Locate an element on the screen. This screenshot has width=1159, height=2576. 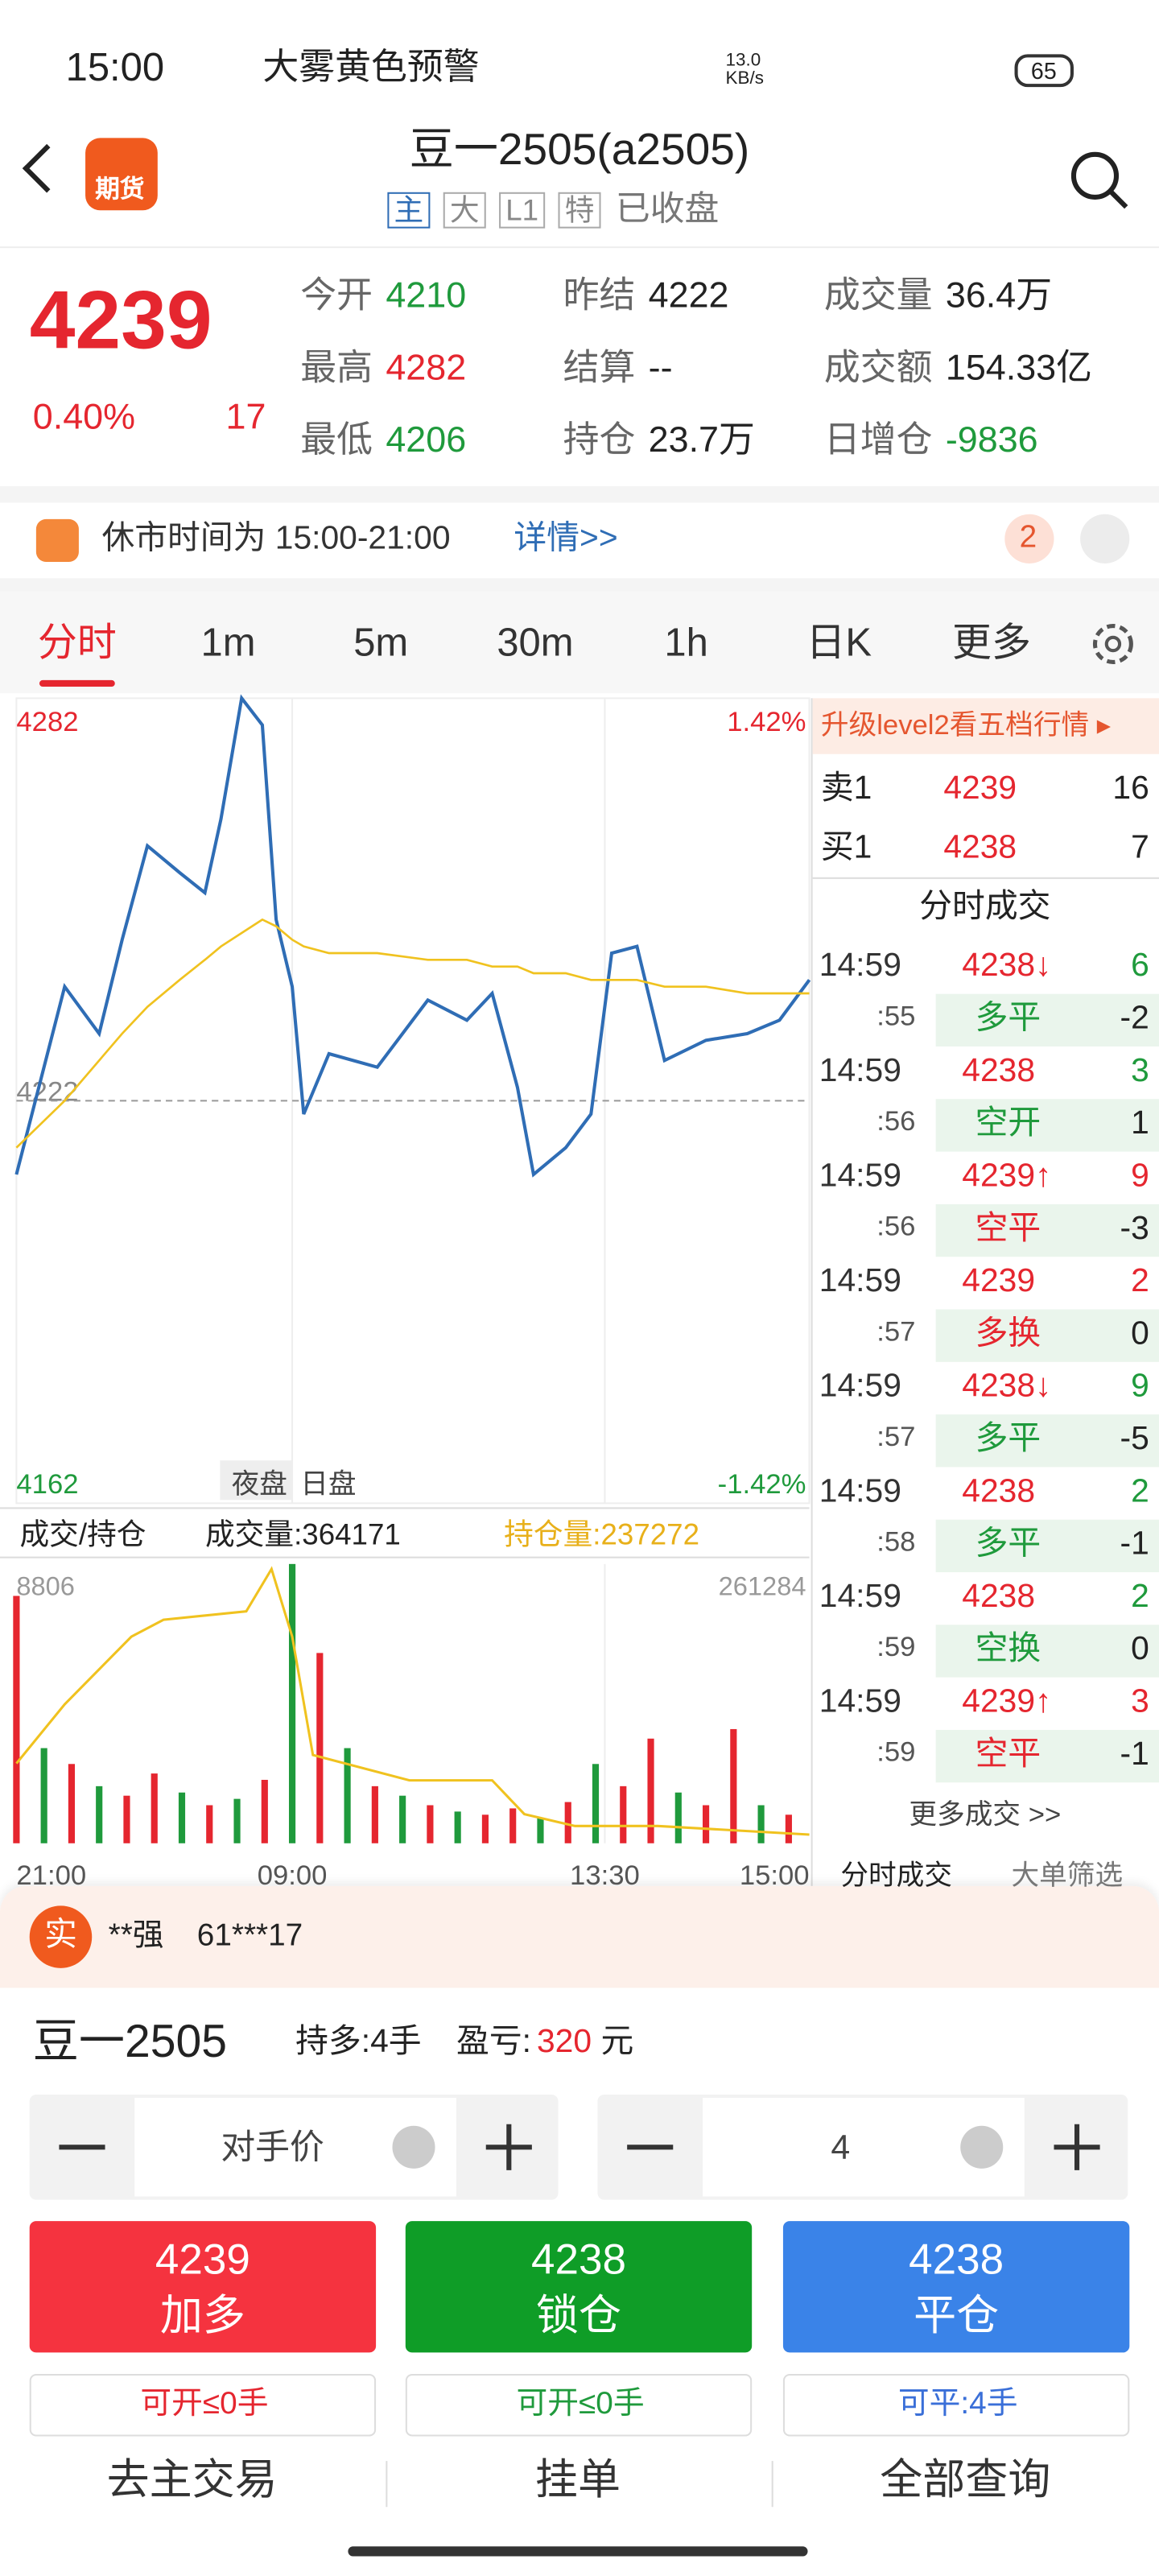
account-badge-text: 实 is located at coordinates (60, 1935).